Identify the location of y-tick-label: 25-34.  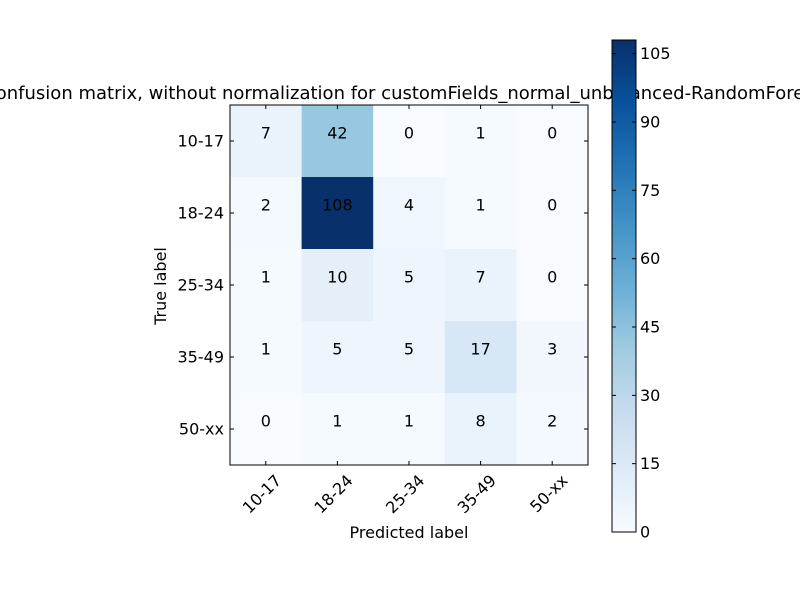
(201, 285).